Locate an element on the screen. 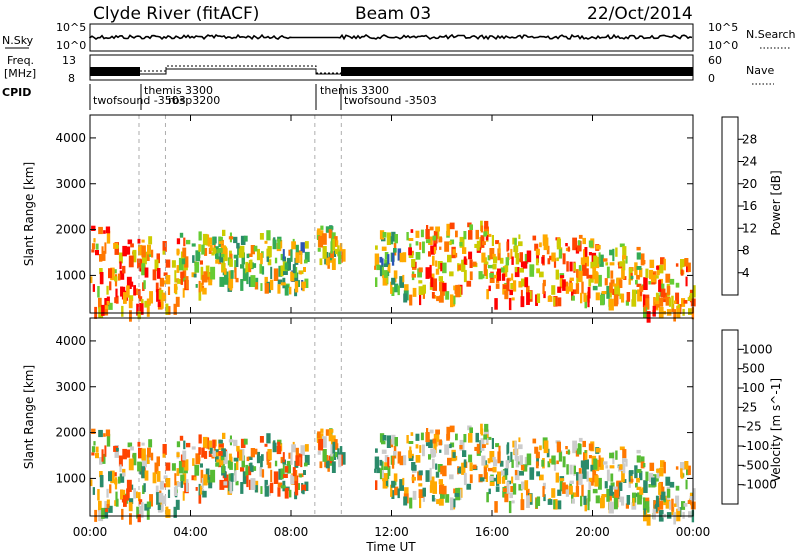 The height and width of the screenshot is (554, 800). x-tick-label: 20:00 is located at coordinates (592, 532).